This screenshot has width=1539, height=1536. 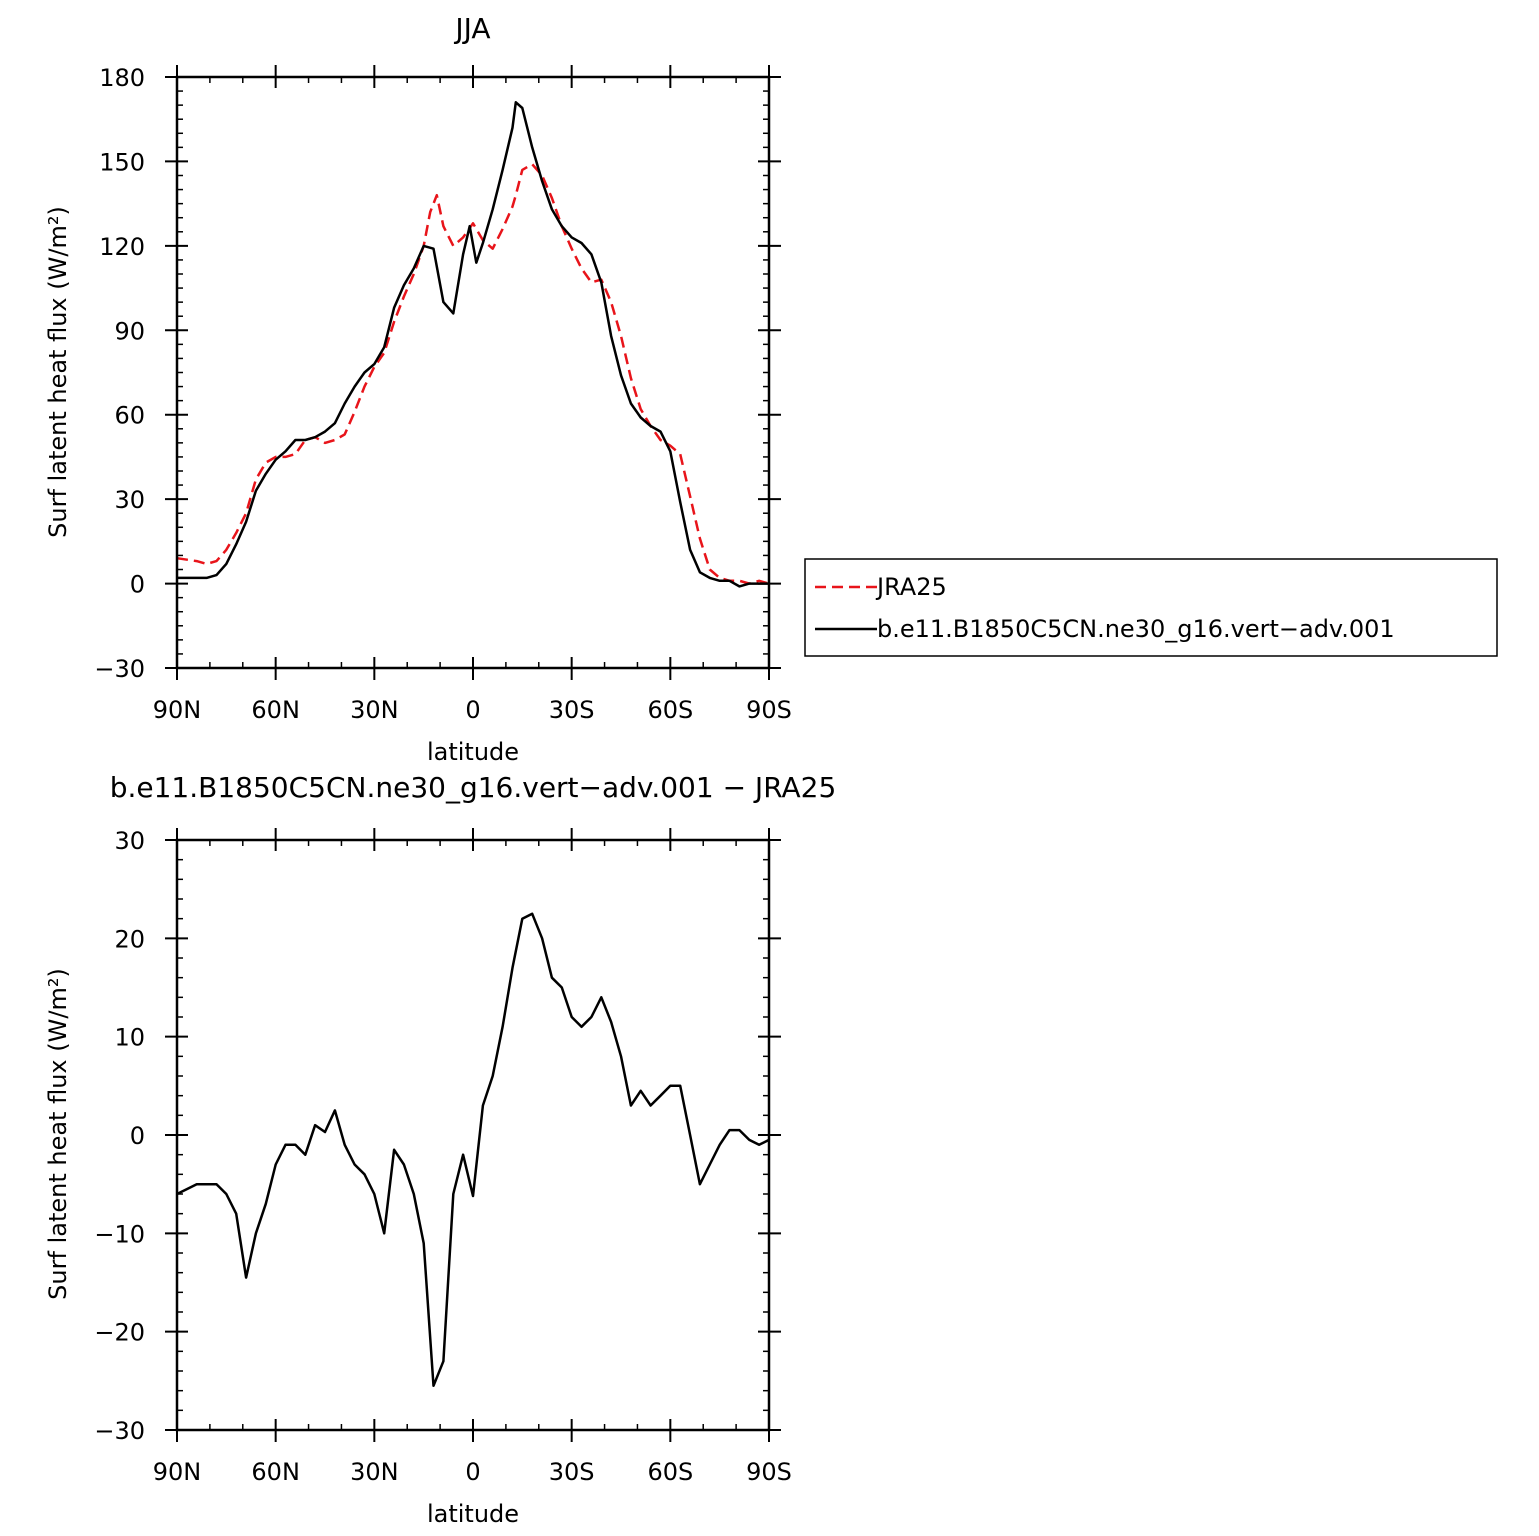 What do you see at coordinates (670, 710) in the screenshot?
I see `top-x-tick-label: 60S` at bounding box center [670, 710].